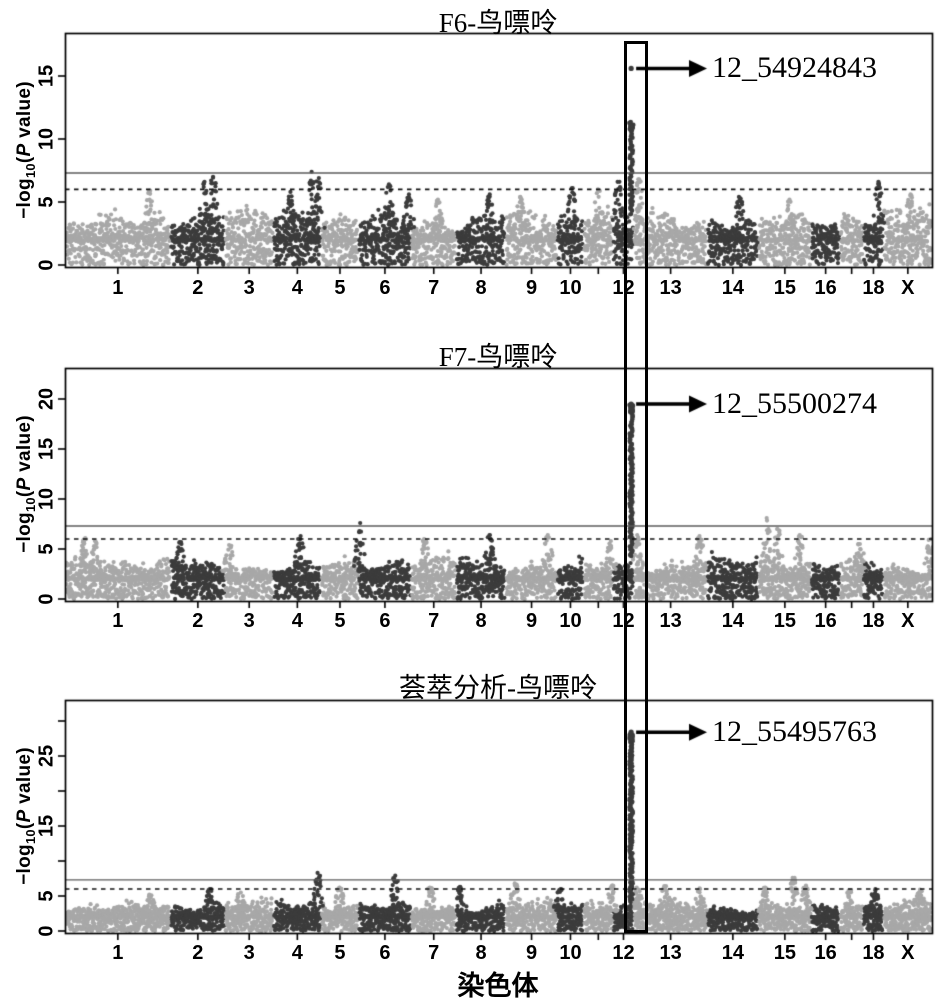 The image size is (940, 1000). Describe the element at coordinates (498, 357) in the screenshot. I see `panel-title-f7: F7-鸟嘌呤` at that location.